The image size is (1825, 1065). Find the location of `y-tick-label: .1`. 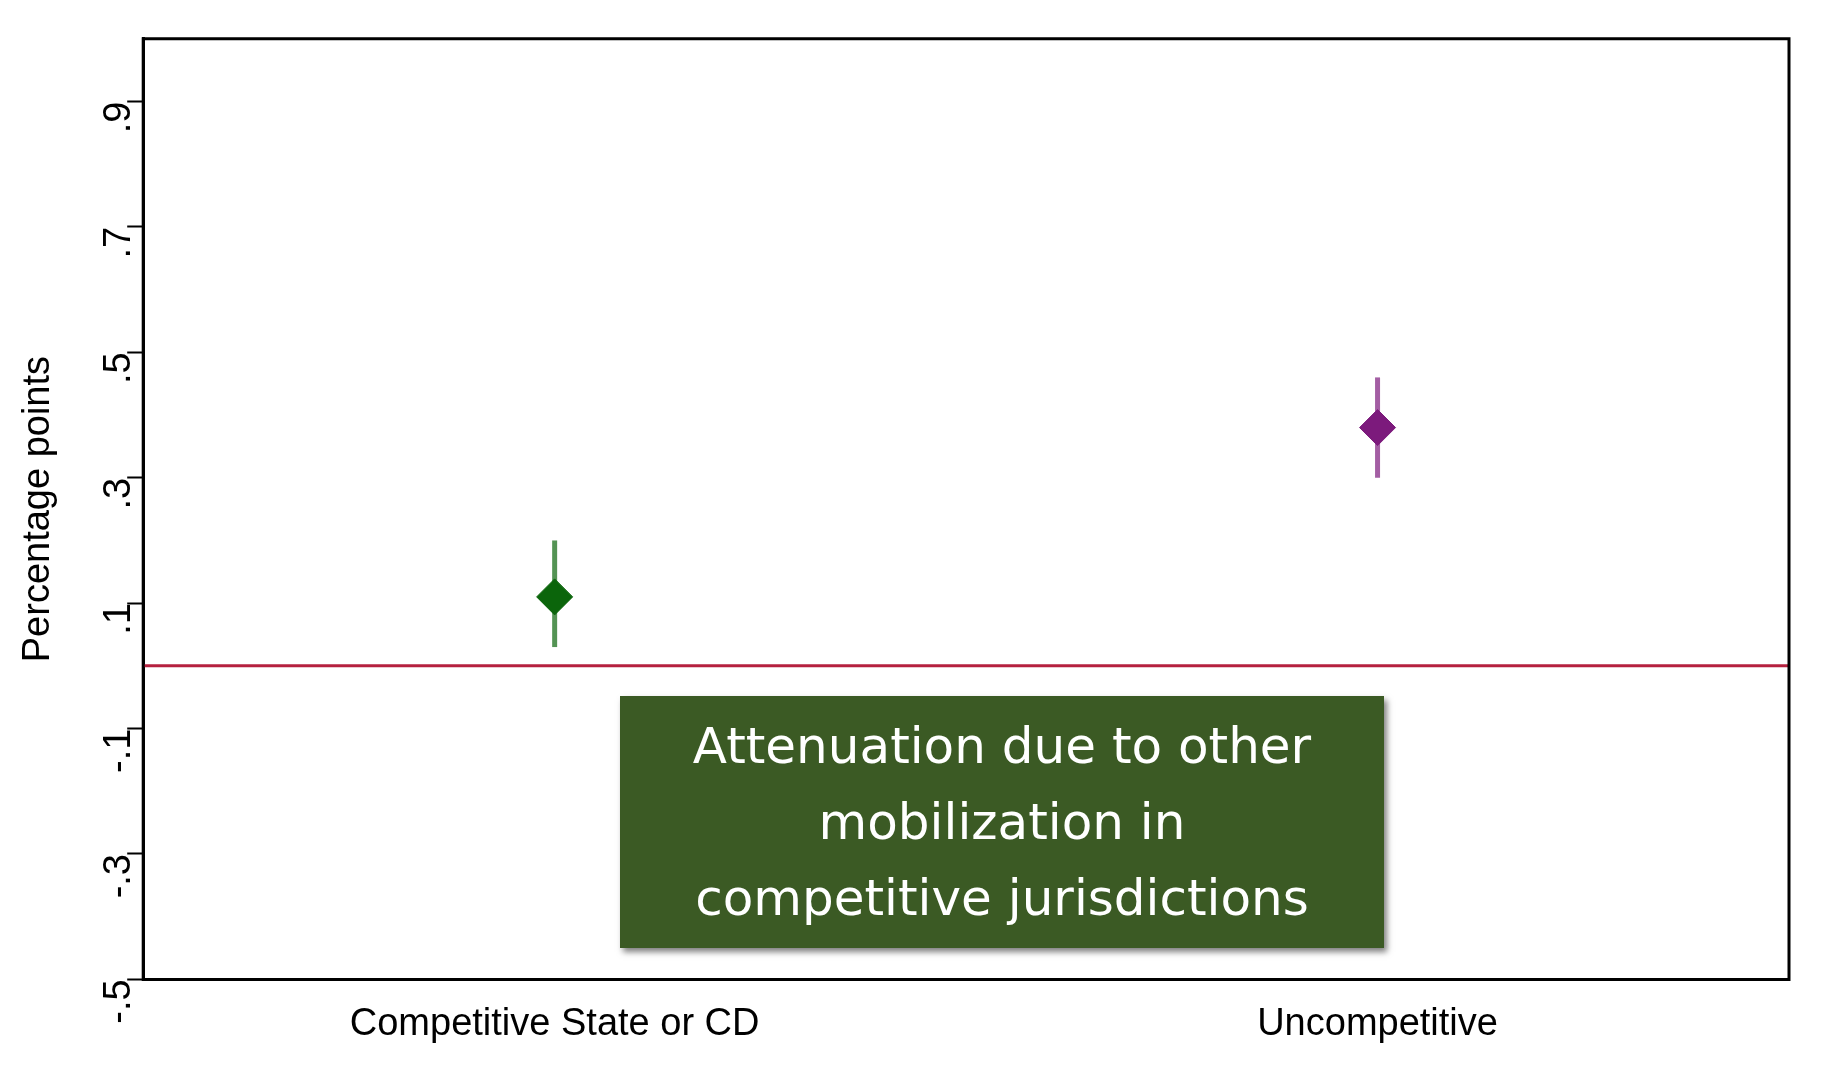

y-tick-label: .1 is located at coordinates (116, 619).